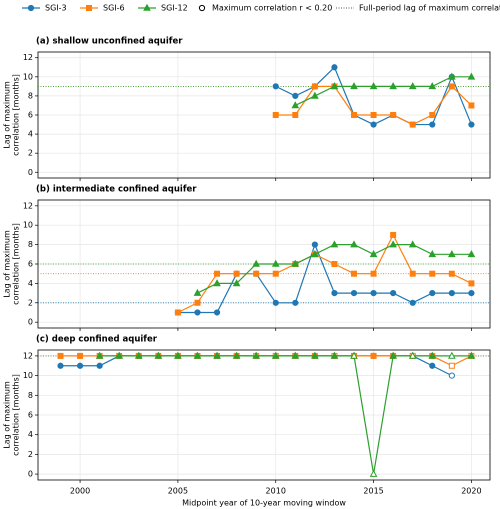 The image size is (500, 509). I want to click on y-axis-label: correlation [months], so click(16, 115).